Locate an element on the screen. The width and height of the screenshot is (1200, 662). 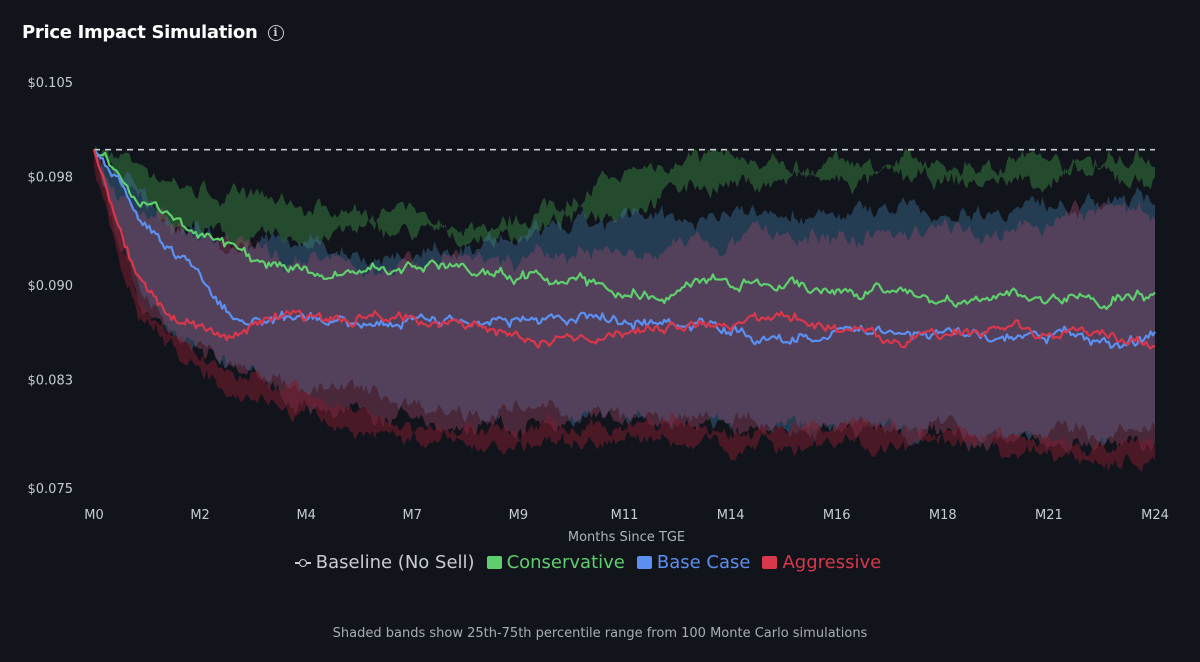
x-tick-label: M16 is located at coordinates (837, 515).